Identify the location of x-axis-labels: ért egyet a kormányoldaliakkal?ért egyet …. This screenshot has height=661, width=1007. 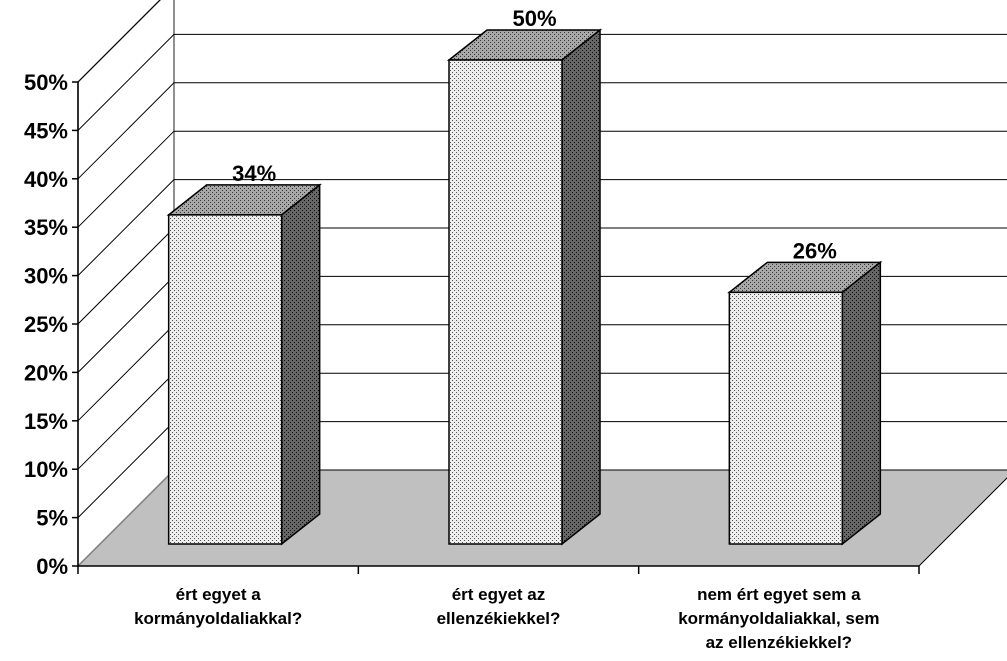
(498, 609).